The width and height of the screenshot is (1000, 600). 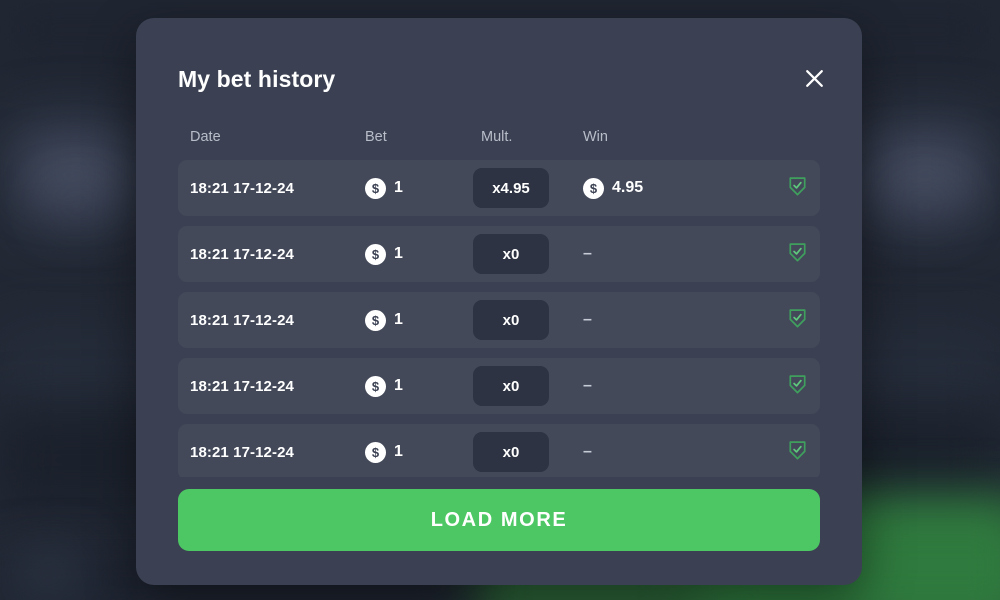 What do you see at coordinates (511, 188) in the screenshot?
I see `multiplier-badge: x4.95` at bounding box center [511, 188].